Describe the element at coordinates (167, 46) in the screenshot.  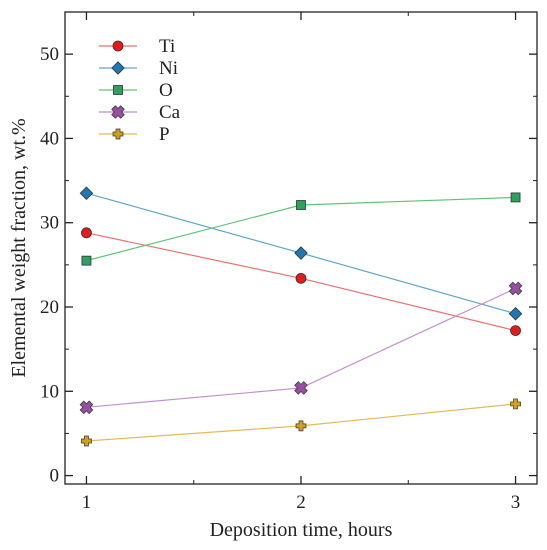
I see `legend-label-ti: Ti` at that location.